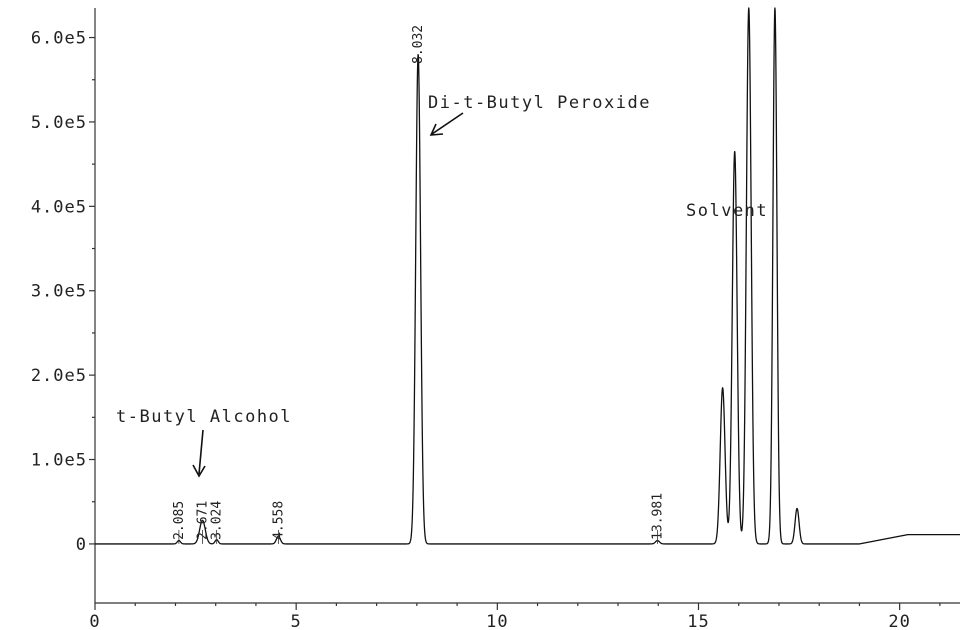  I want to click on x-tick-label: 15, so click(698, 621).